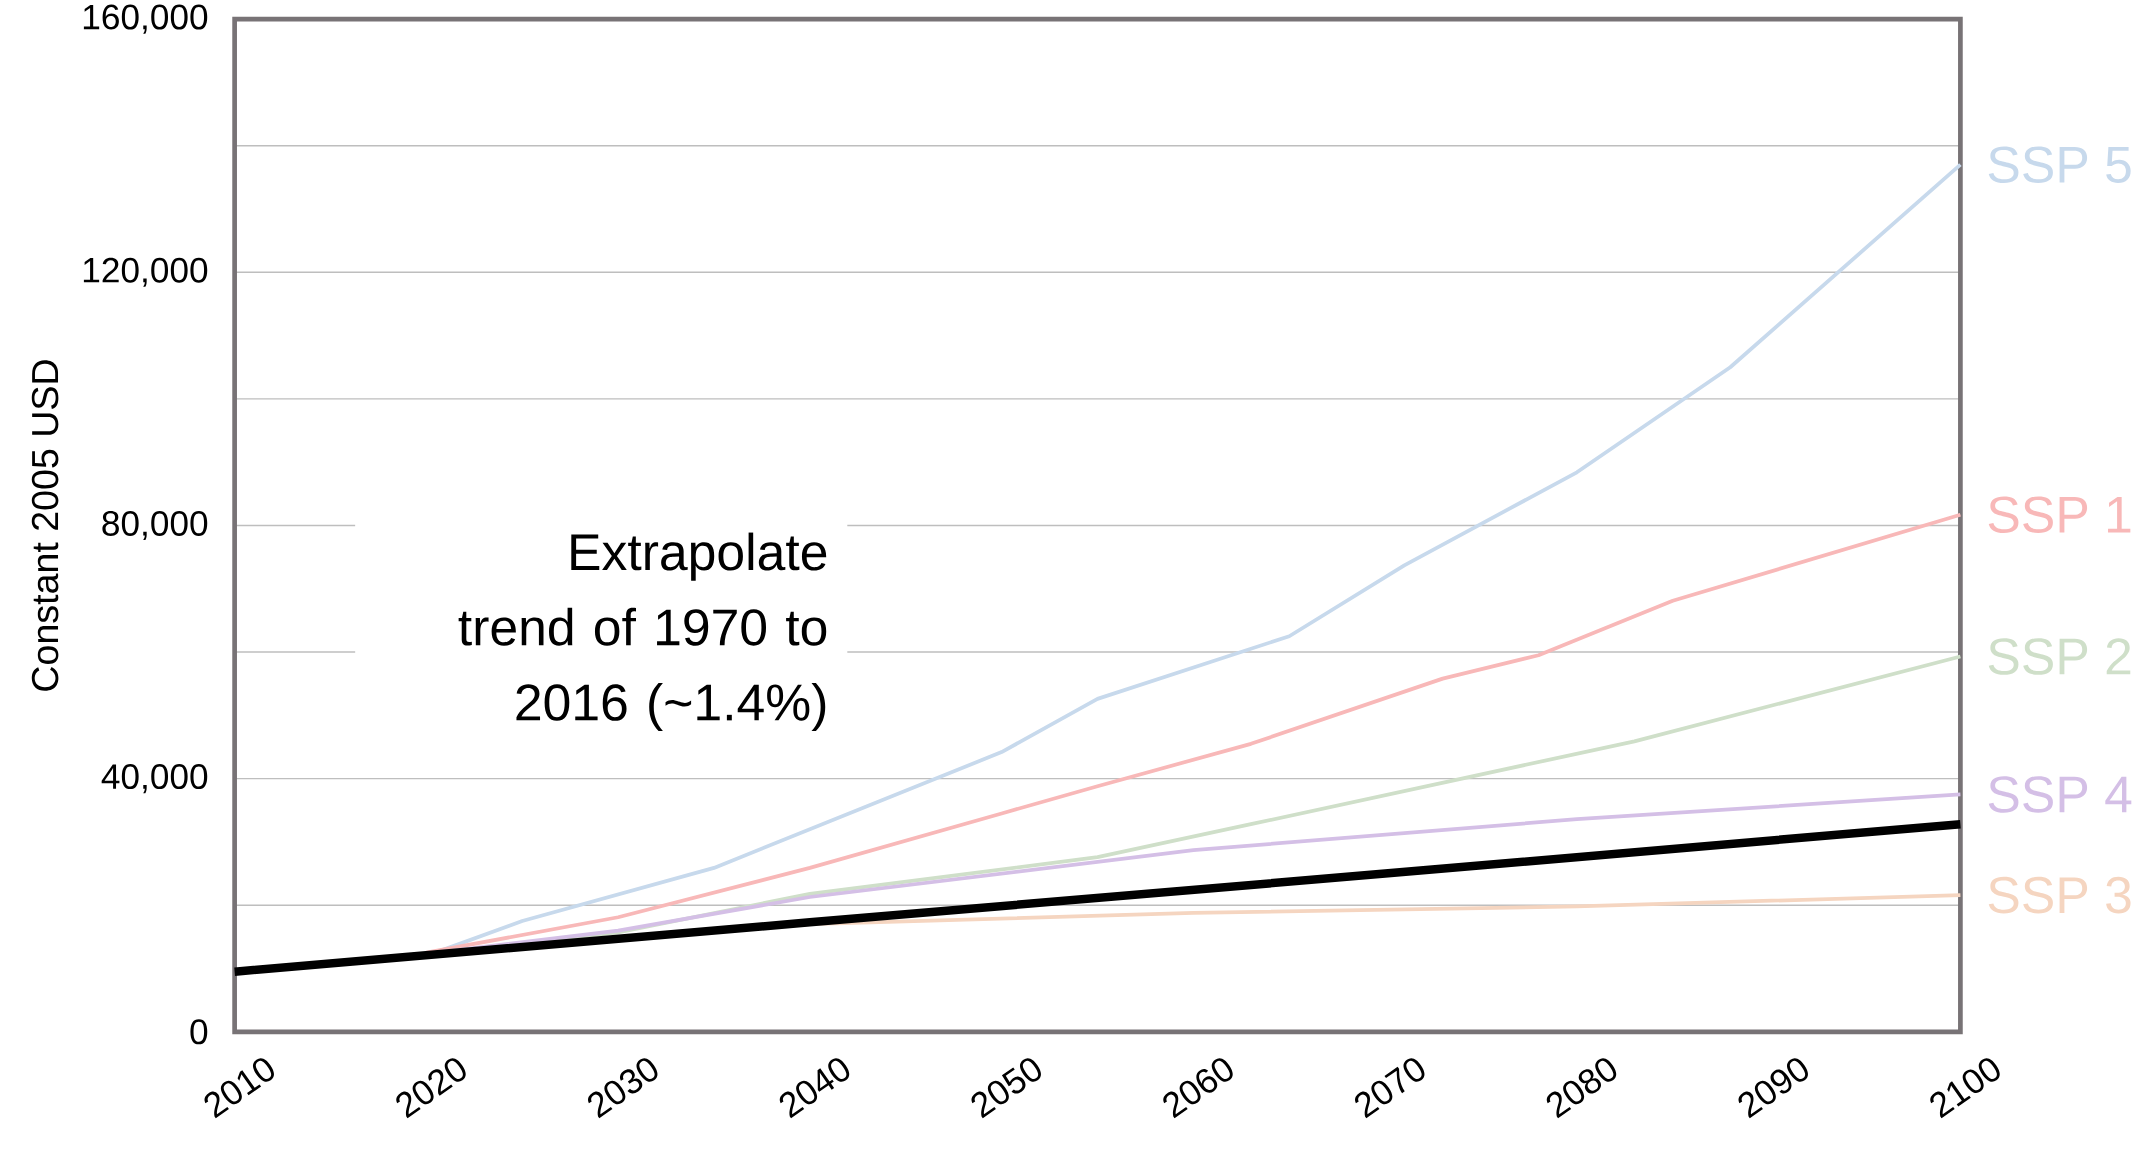 Image resolution: width=2139 pixels, height=1171 pixels. What do you see at coordinates (155, 525) in the screenshot?
I see `y-tick-label: 80,000` at bounding box center [155, 525].